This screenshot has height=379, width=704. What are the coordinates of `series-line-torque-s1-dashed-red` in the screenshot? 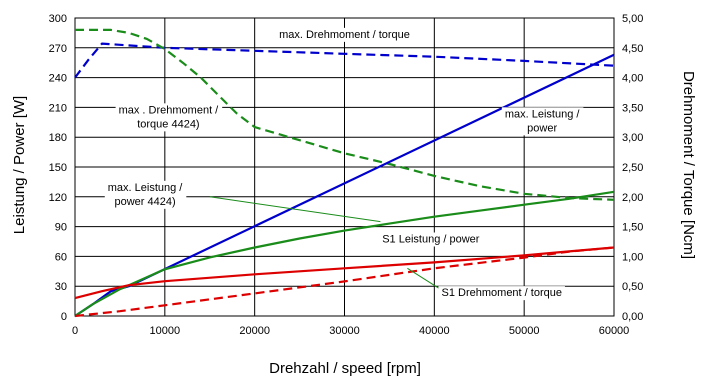 It's located at (344, 282).